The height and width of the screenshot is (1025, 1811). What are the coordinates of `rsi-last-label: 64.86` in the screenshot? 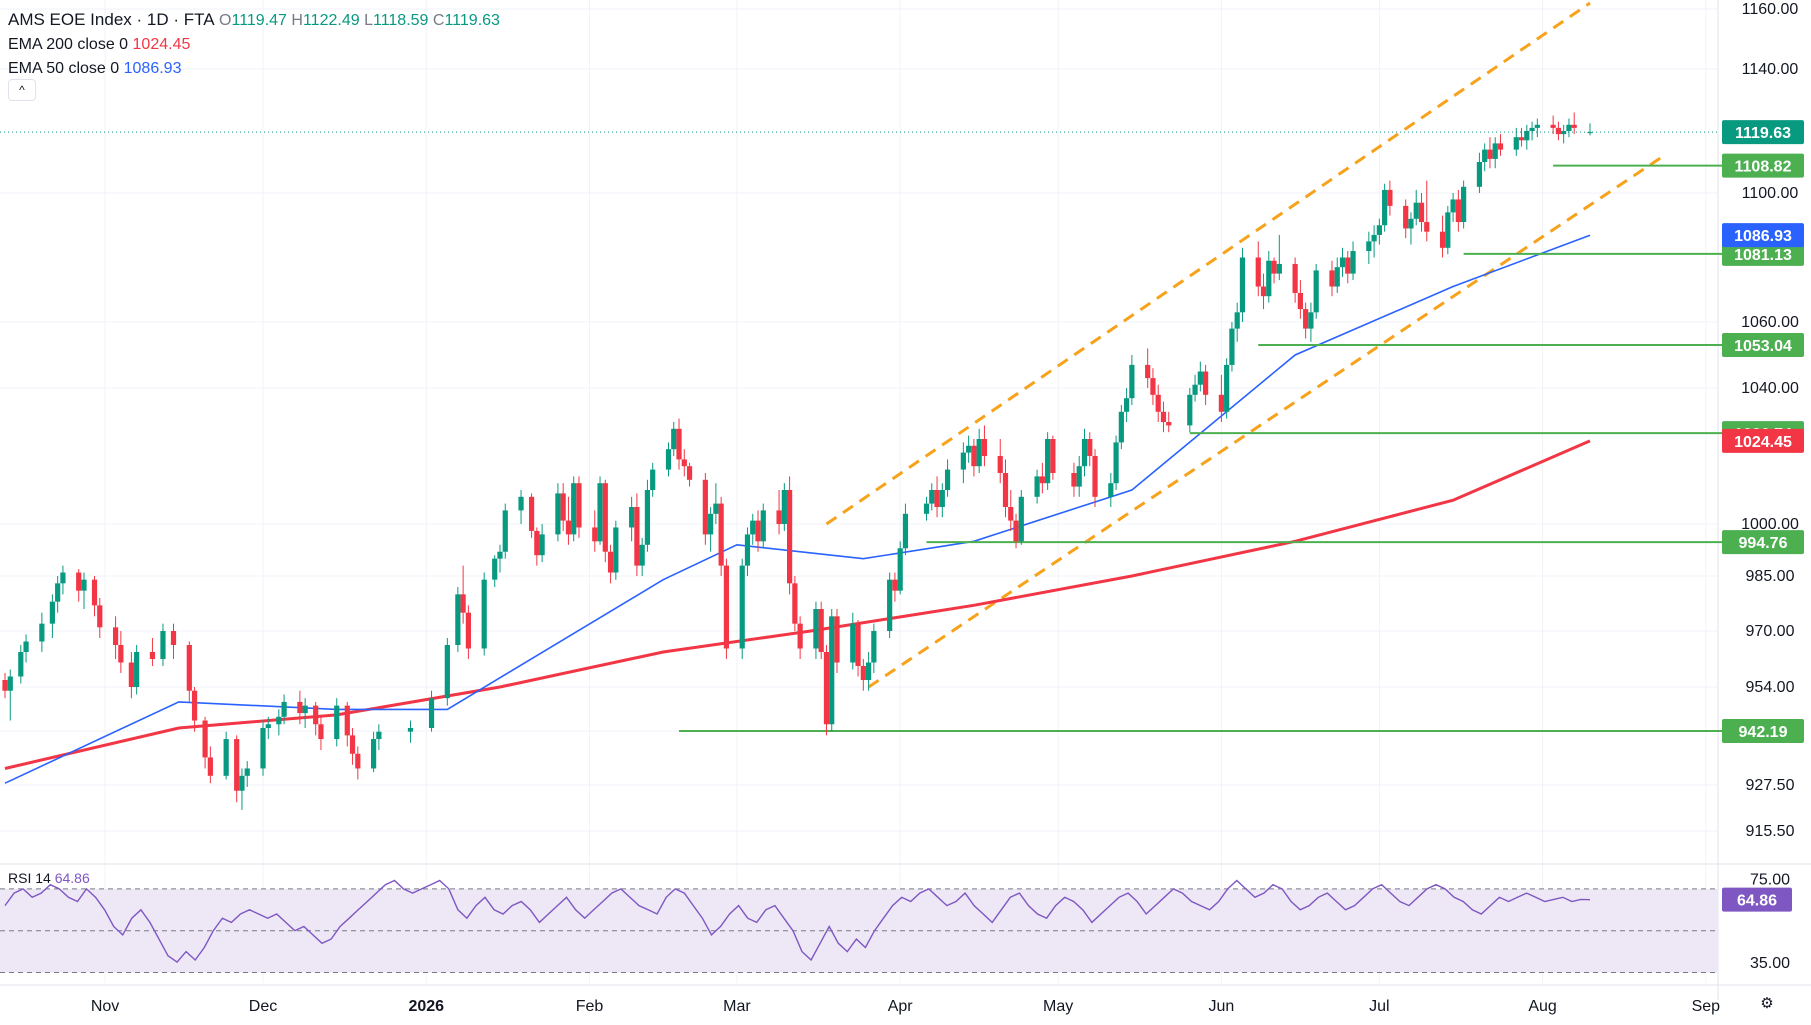 It's located at (1757, 901).